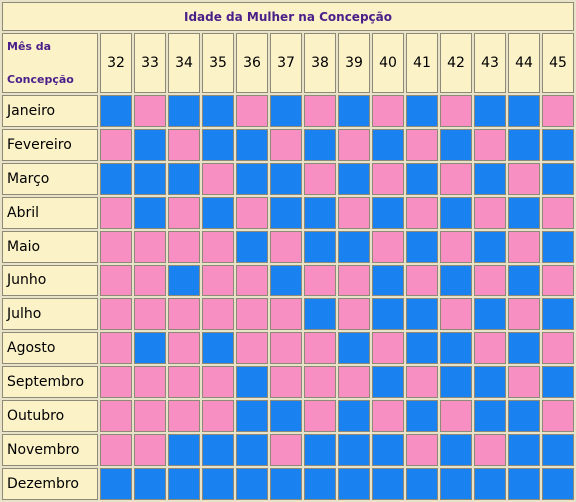  What do you see at coordinates (320, 63) in the screenshot?
I see `age-header: 38` at bounding box center [320, 63].